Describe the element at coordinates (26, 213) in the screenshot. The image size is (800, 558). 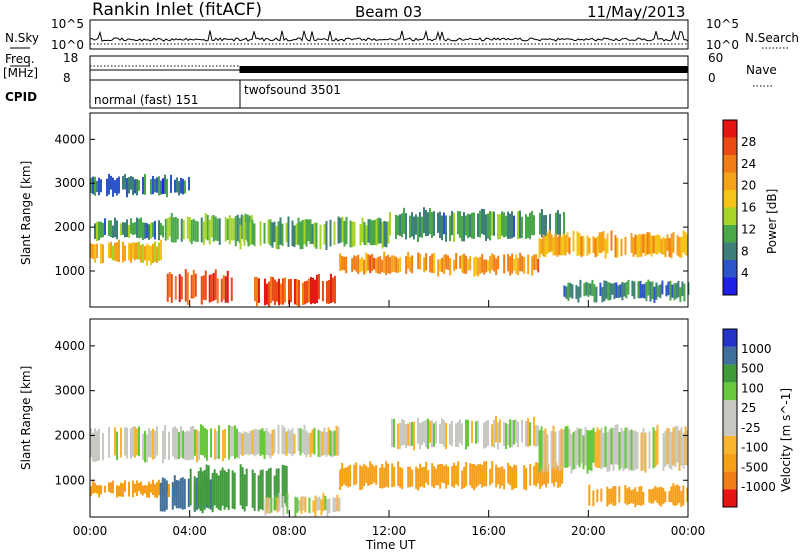
I see `power-ylabel: Slant Range [km]` at that location.